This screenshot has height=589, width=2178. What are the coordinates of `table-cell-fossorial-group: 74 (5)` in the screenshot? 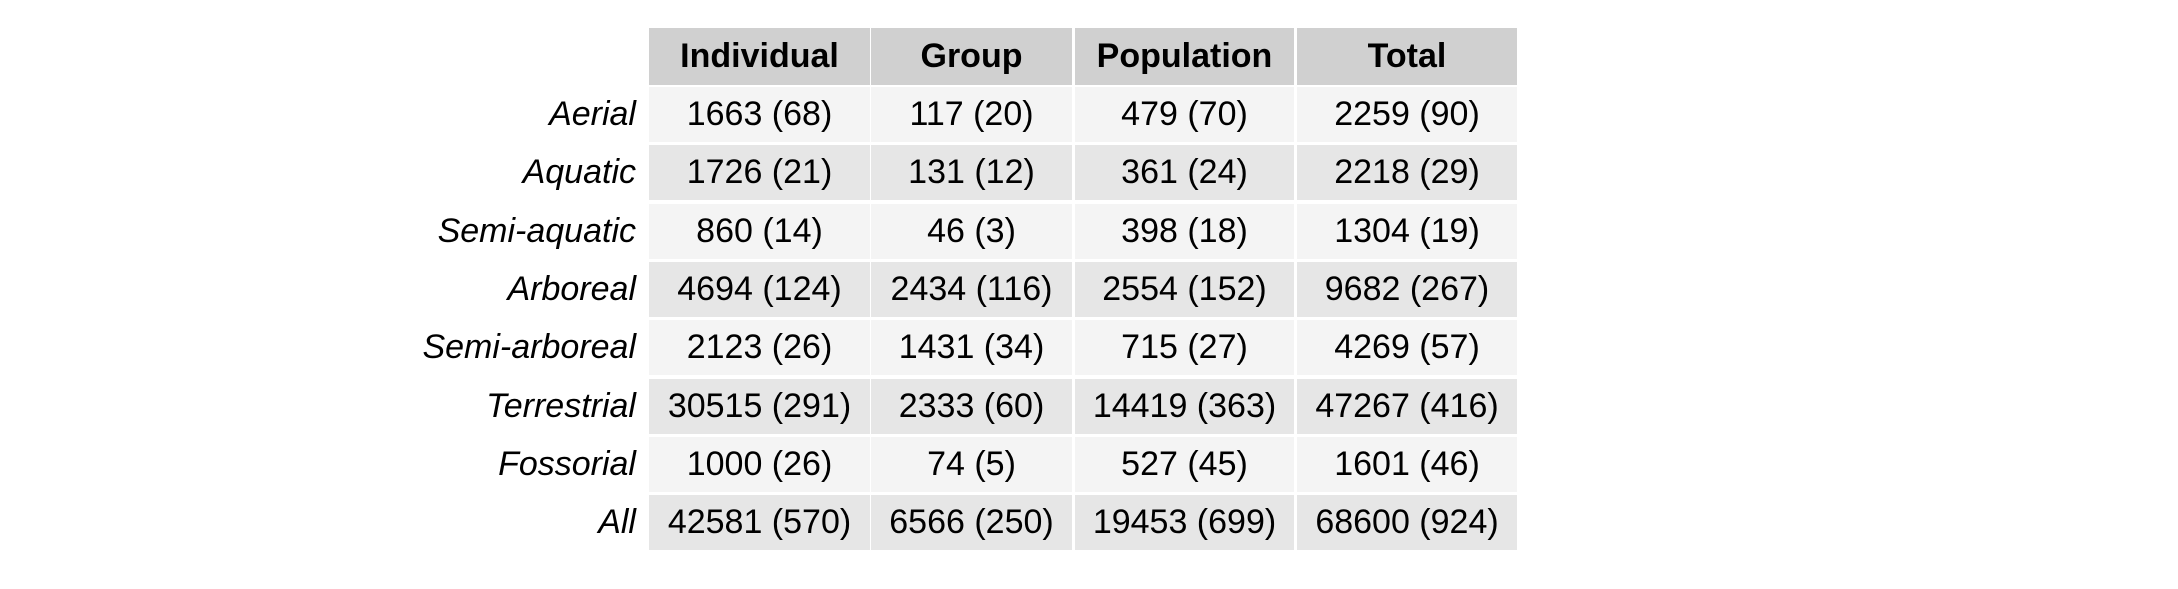 It's located at (971, 464).